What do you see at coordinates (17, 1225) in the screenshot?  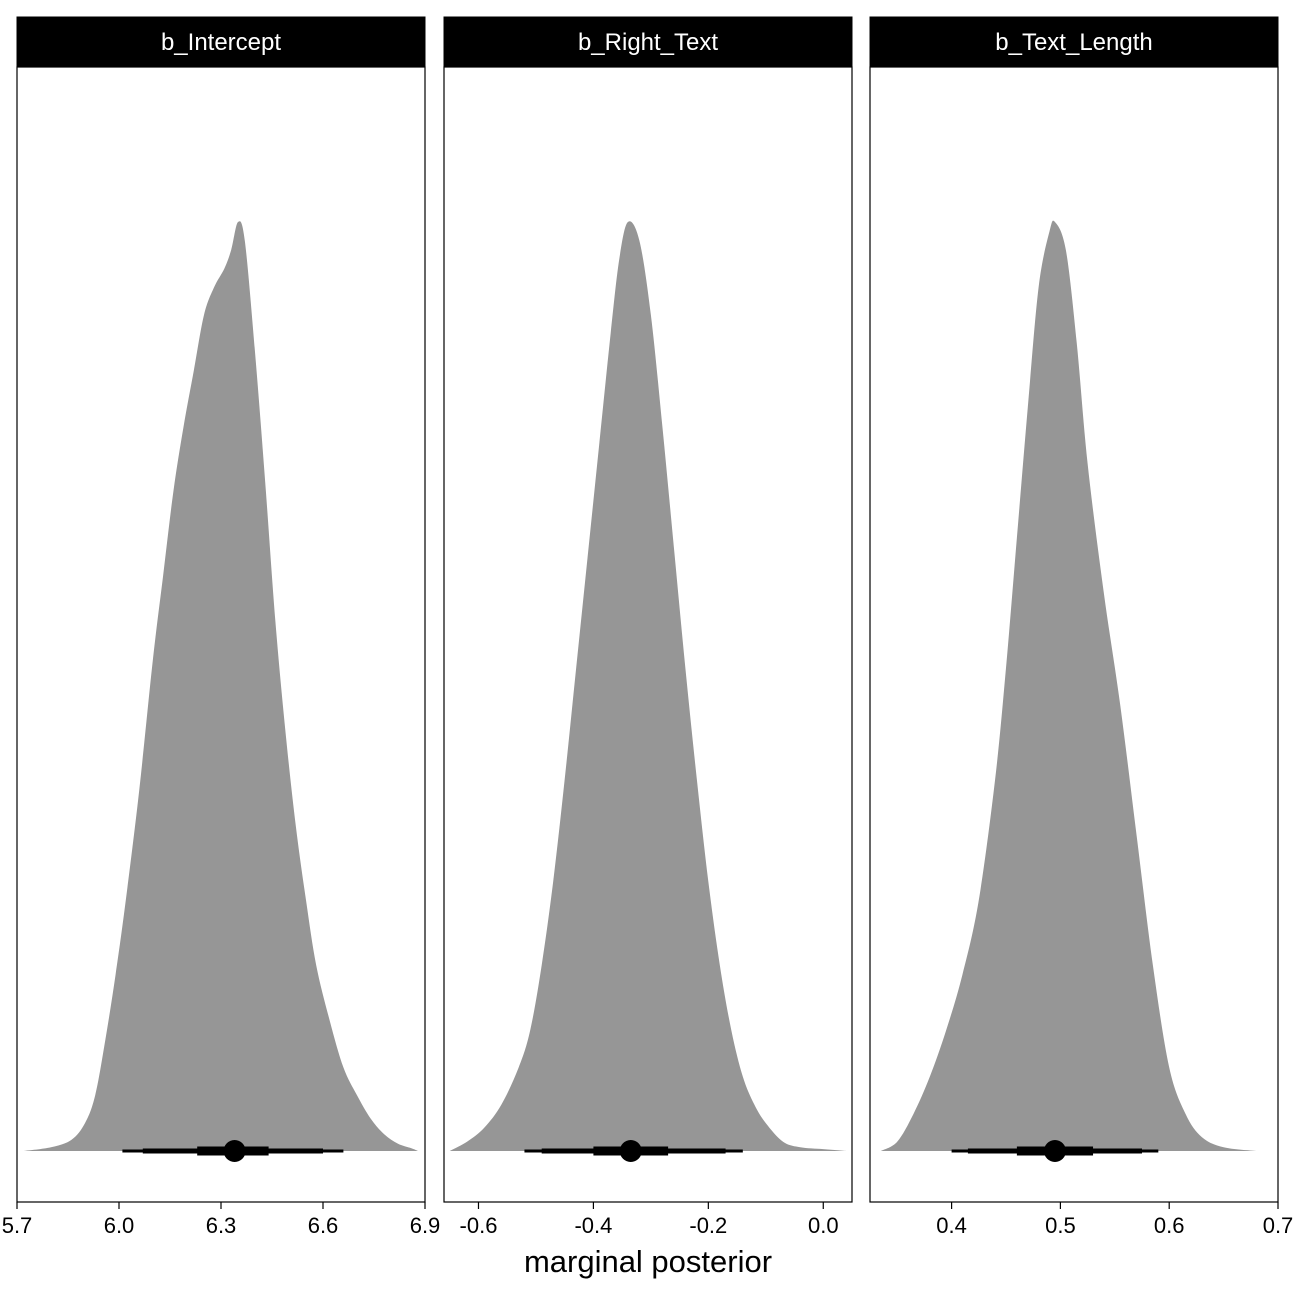 I see `x-tick-label: 5.7` at bounding box center [17, 1225].